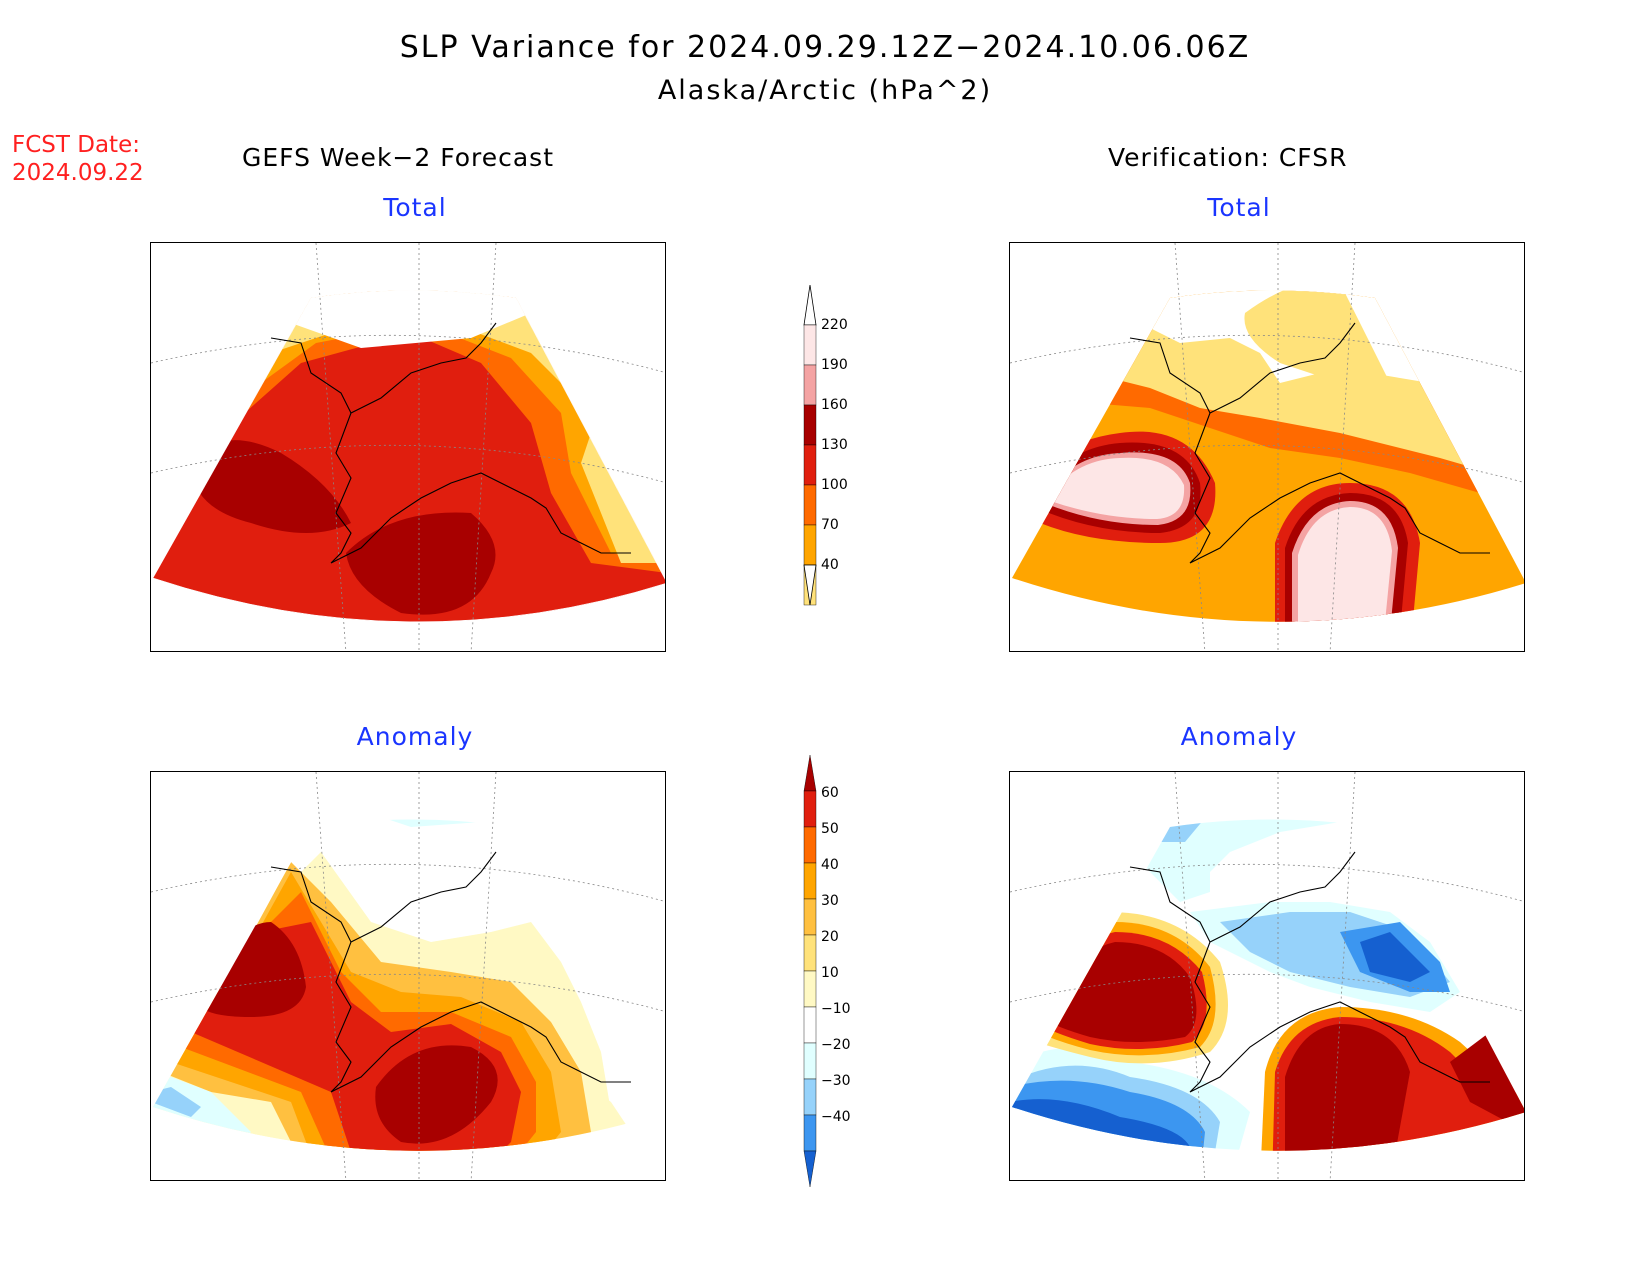 Image resolution: width=1650 pixels, height=1275 pixels. I want to click on colorbar-tick-label: 220, so click(834, 325).